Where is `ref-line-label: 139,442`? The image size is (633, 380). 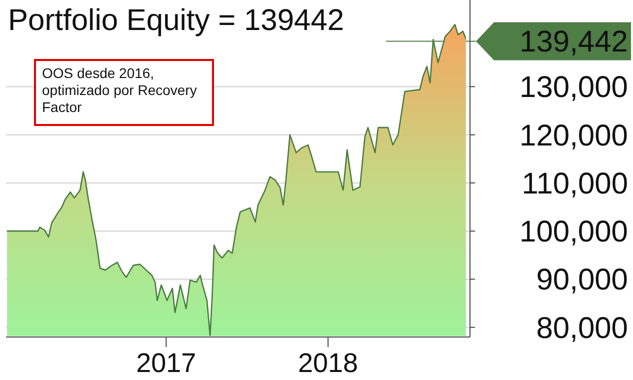
ref-line-label: 139,442 is located at coordinates (574, 42).